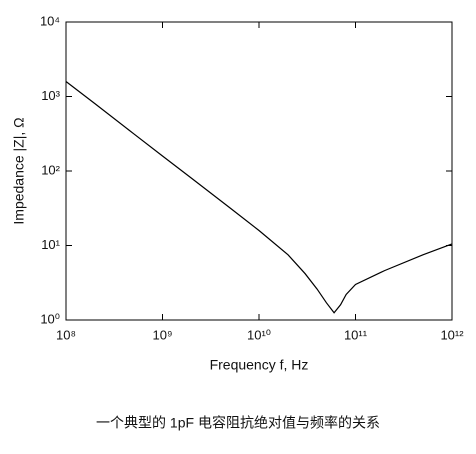 Image resolution: width=476 pixels, height=454 pixels. What do you see at coordinates (162, 334) in the screenshot?
I see `x-tick-label: 10⁹` at bounding box center [162, 334].